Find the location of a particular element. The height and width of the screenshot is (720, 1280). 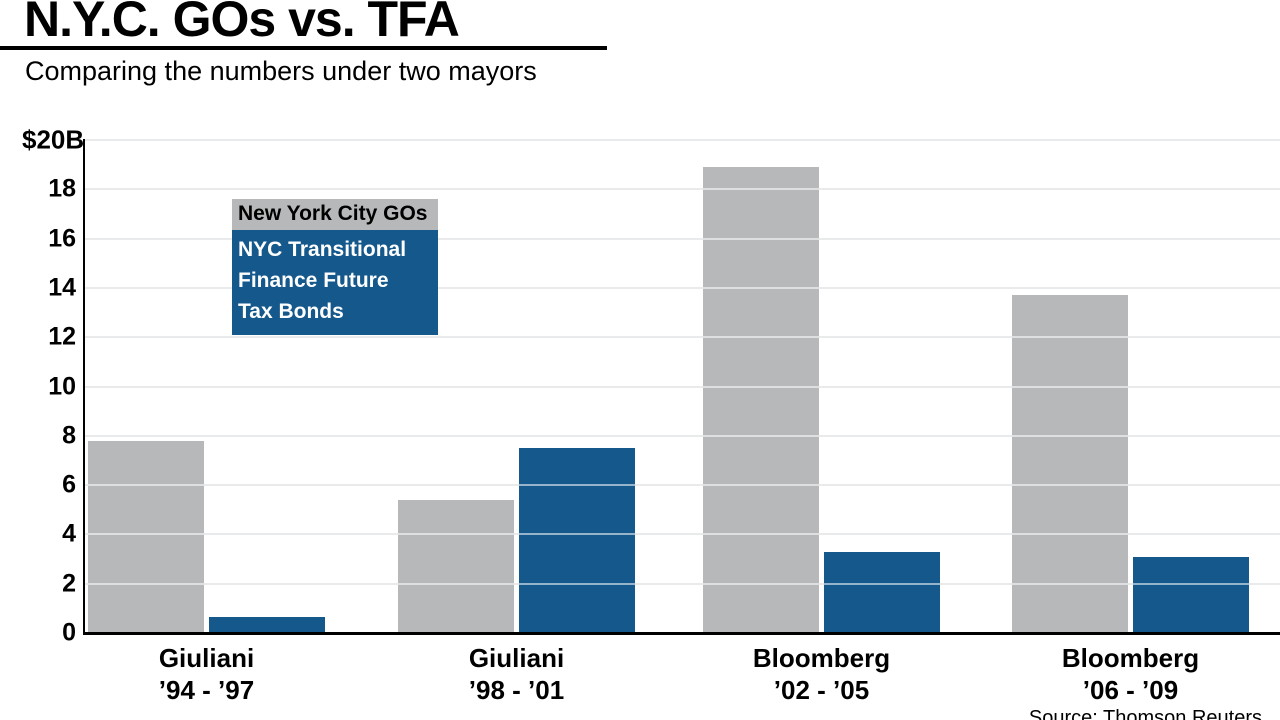

x-axis-baseline is located at coordinates (681, 633).